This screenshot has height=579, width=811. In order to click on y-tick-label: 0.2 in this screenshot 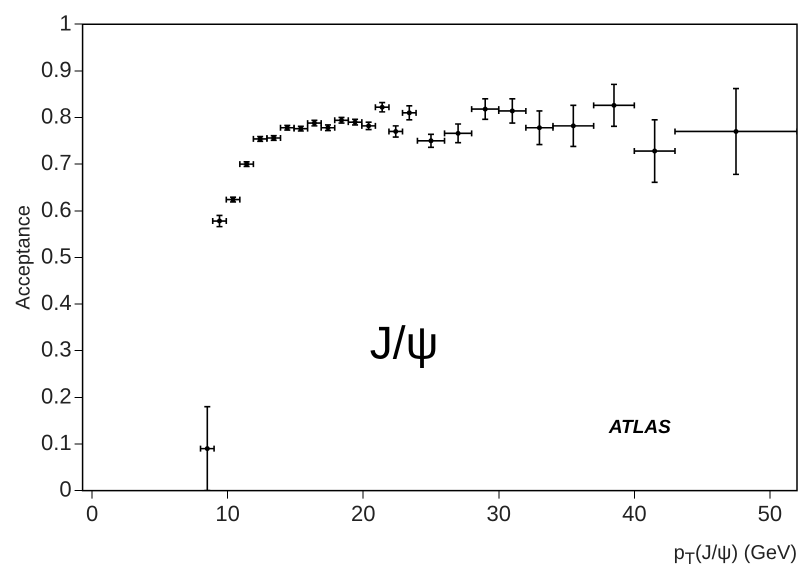, I will do `click(56, 395)`.